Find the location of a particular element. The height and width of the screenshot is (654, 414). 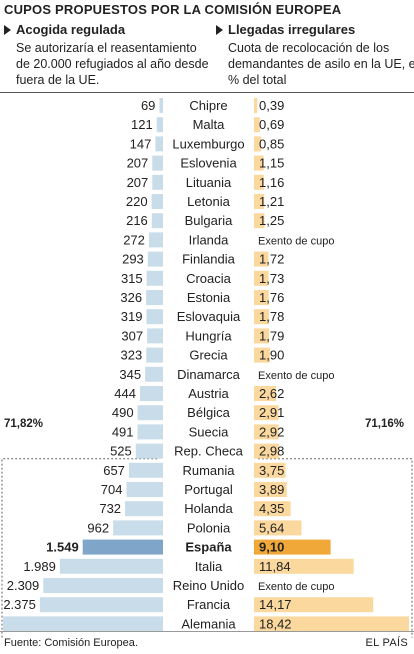

category-label: Francia is located at coordinates (209, 604).